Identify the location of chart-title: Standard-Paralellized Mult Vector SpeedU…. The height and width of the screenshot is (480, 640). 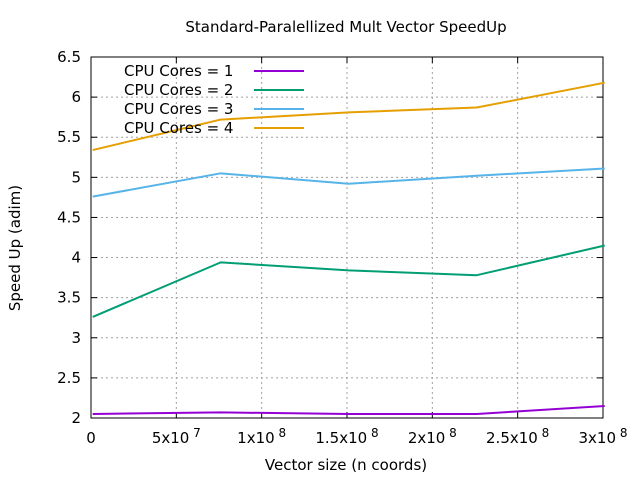
(345, 27).